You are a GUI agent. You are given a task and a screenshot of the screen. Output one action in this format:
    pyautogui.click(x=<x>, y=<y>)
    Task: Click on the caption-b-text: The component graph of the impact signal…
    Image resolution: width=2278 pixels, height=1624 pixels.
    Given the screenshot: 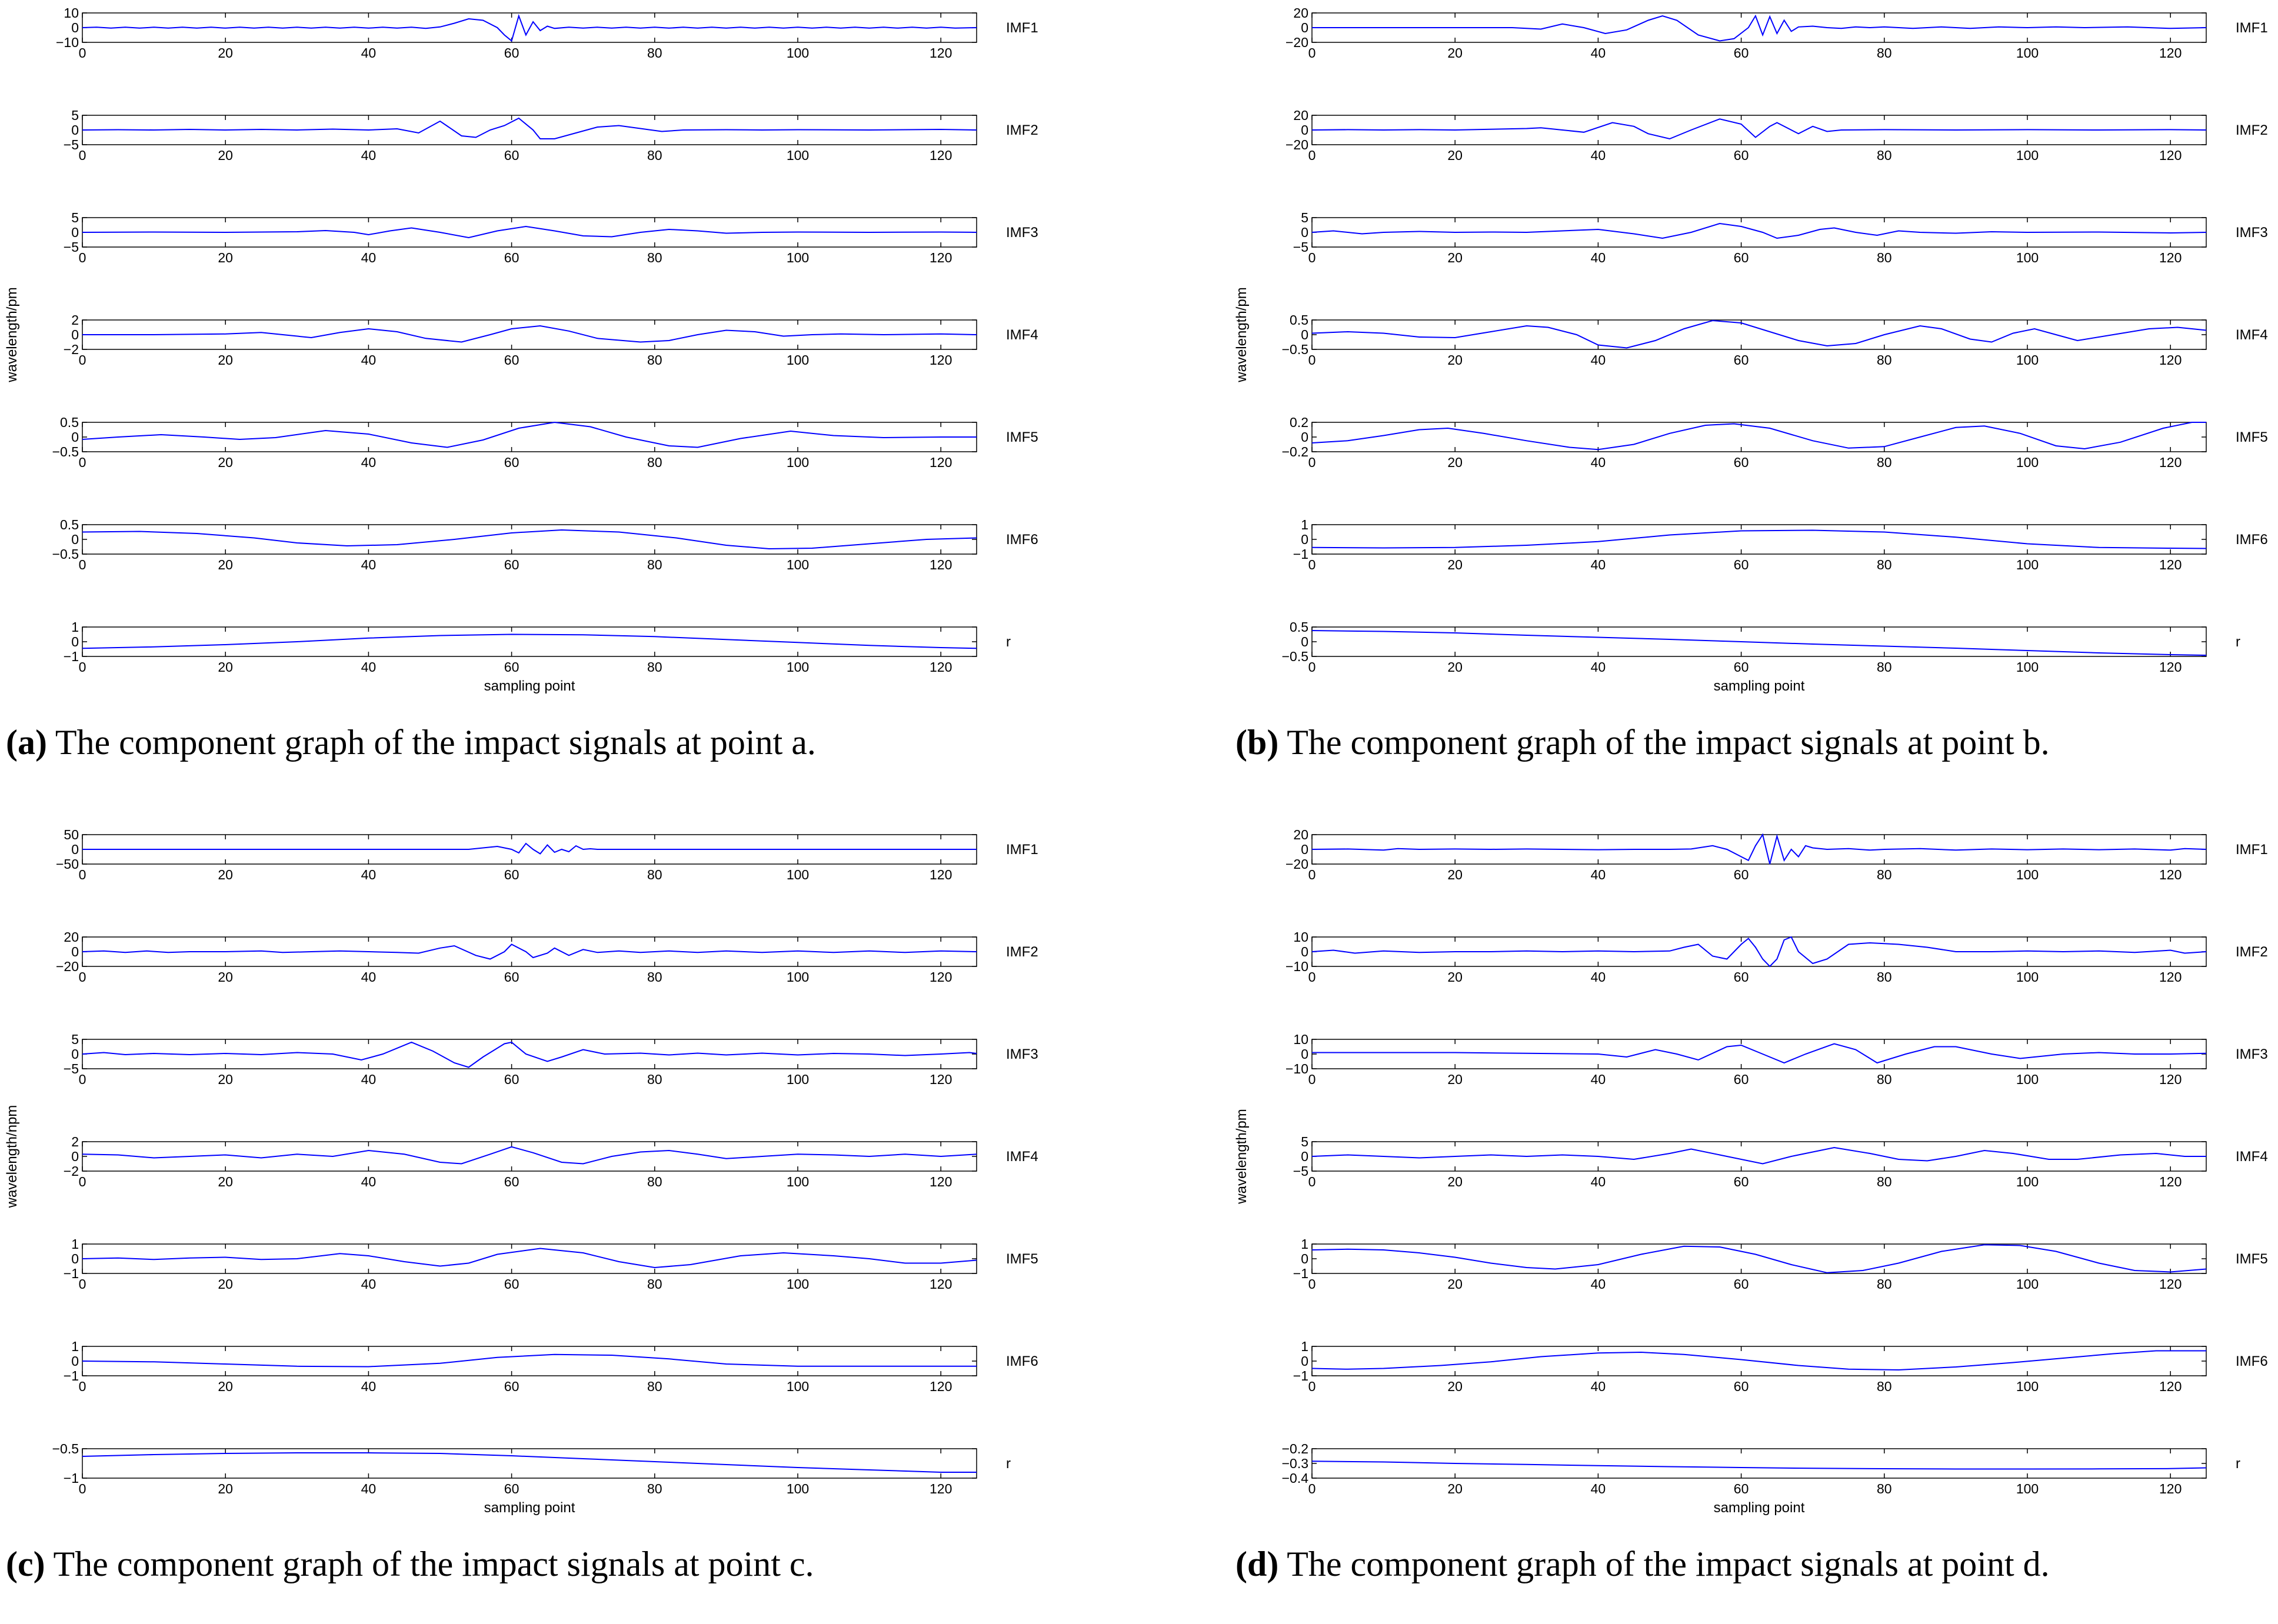 What is the action you would take?
    pyautogui.click(x=1664, y=742)
    